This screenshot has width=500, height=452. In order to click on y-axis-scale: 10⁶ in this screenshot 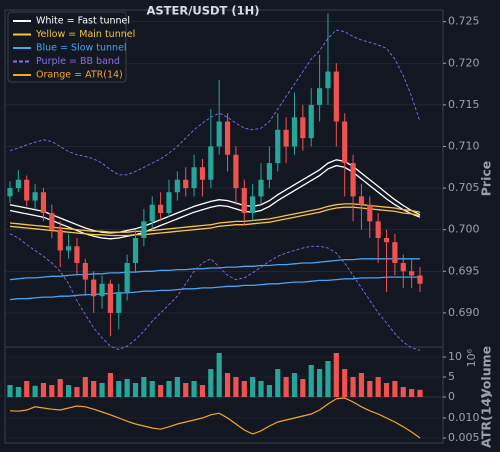, I will do `click(471, 357)`.